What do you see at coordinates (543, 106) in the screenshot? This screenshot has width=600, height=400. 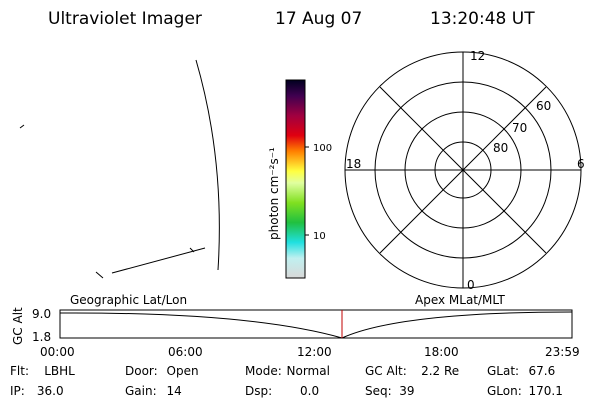 I see `lat-label: 60` at bounding box center [543, 106].